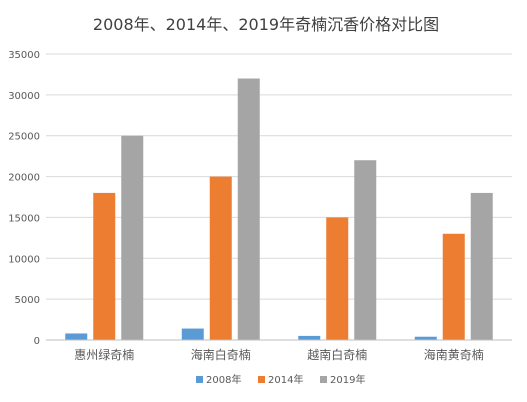  What do you see at coordinates (24, 178) in the screenshot?
I see `y-tick-label: 20000` at bounding box center [24, 178].